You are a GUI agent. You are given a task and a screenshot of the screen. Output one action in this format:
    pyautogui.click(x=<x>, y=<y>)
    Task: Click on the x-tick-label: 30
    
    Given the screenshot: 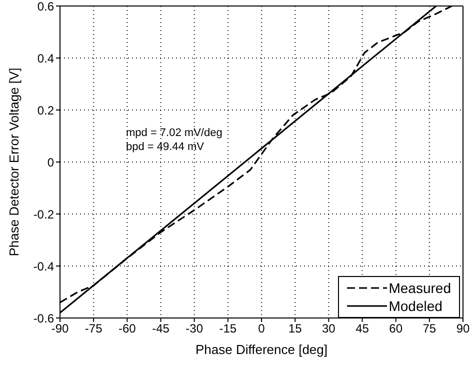 What is the action you would take?
    pyautogui.click(x=329, y=329)
    